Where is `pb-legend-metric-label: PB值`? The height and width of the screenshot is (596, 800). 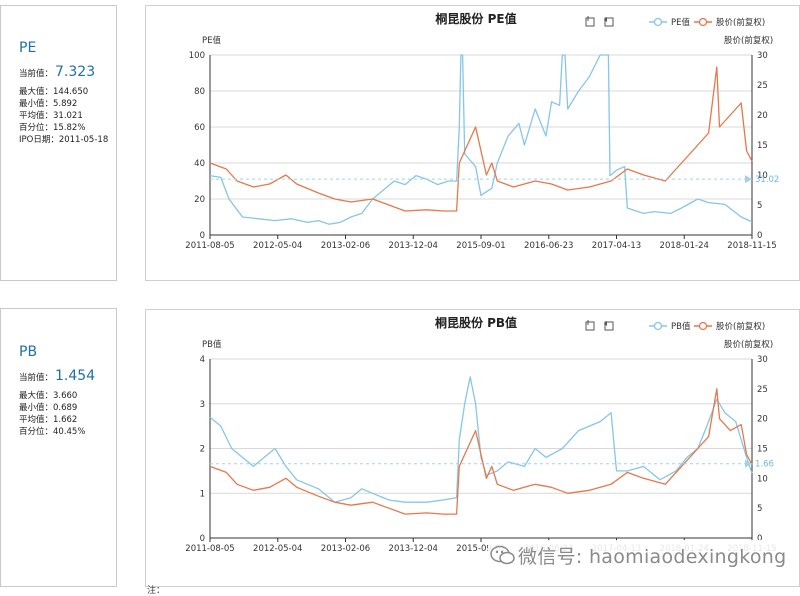
pb-legend-metric-label: PB值 is located at coordinates (681, 326).